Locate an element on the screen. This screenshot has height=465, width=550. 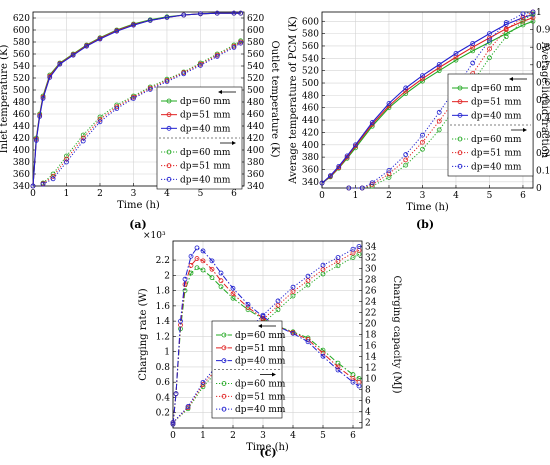
y-tick-label-left: 360 is located at coordinates (310, 170).